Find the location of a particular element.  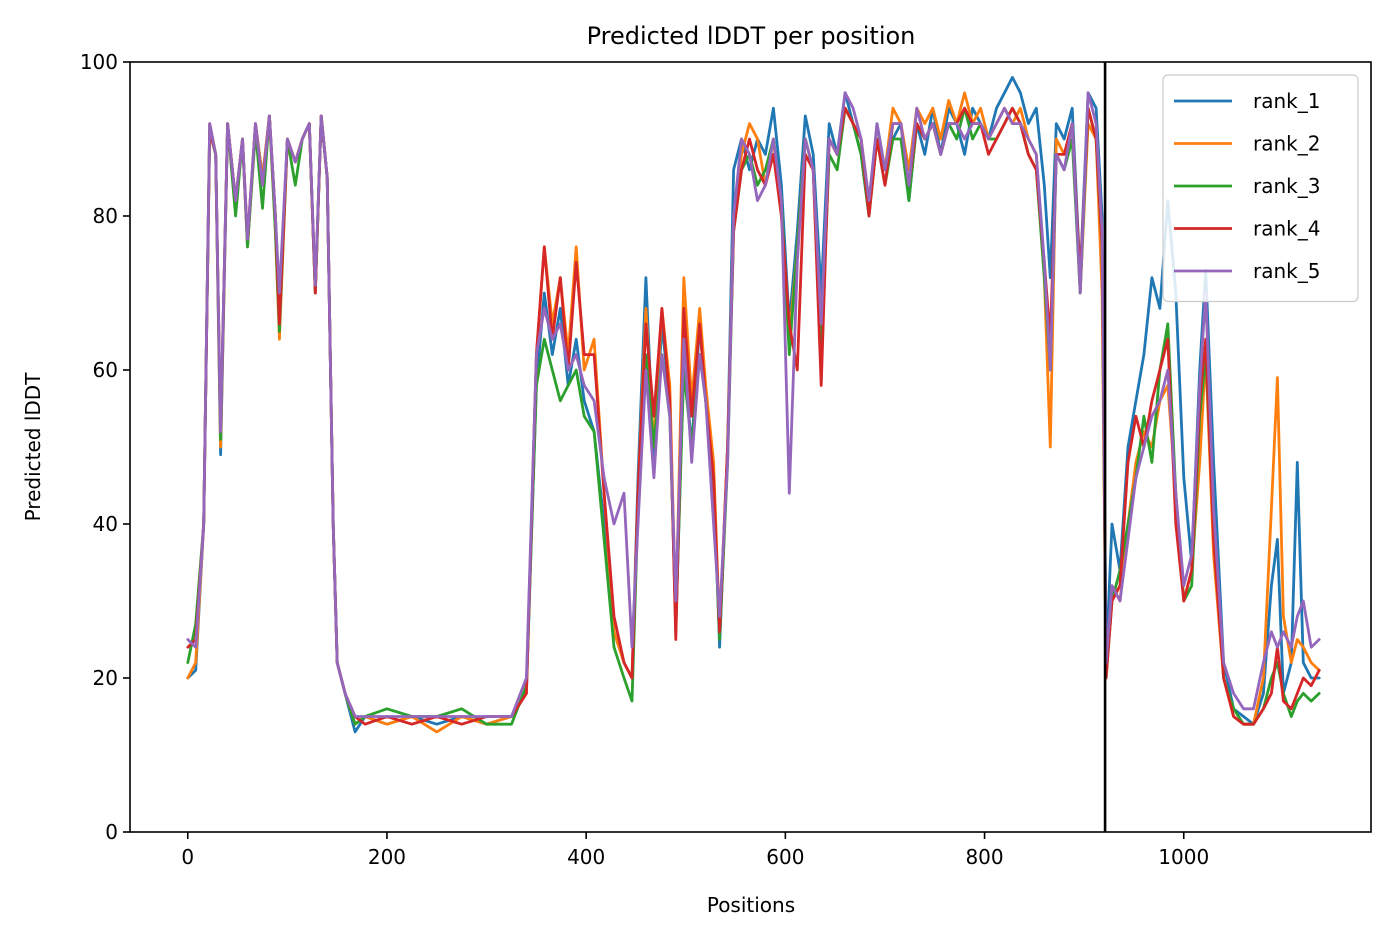

x-axis: 0 200 400 600 800 1000 is located at coordinates (695, 850).